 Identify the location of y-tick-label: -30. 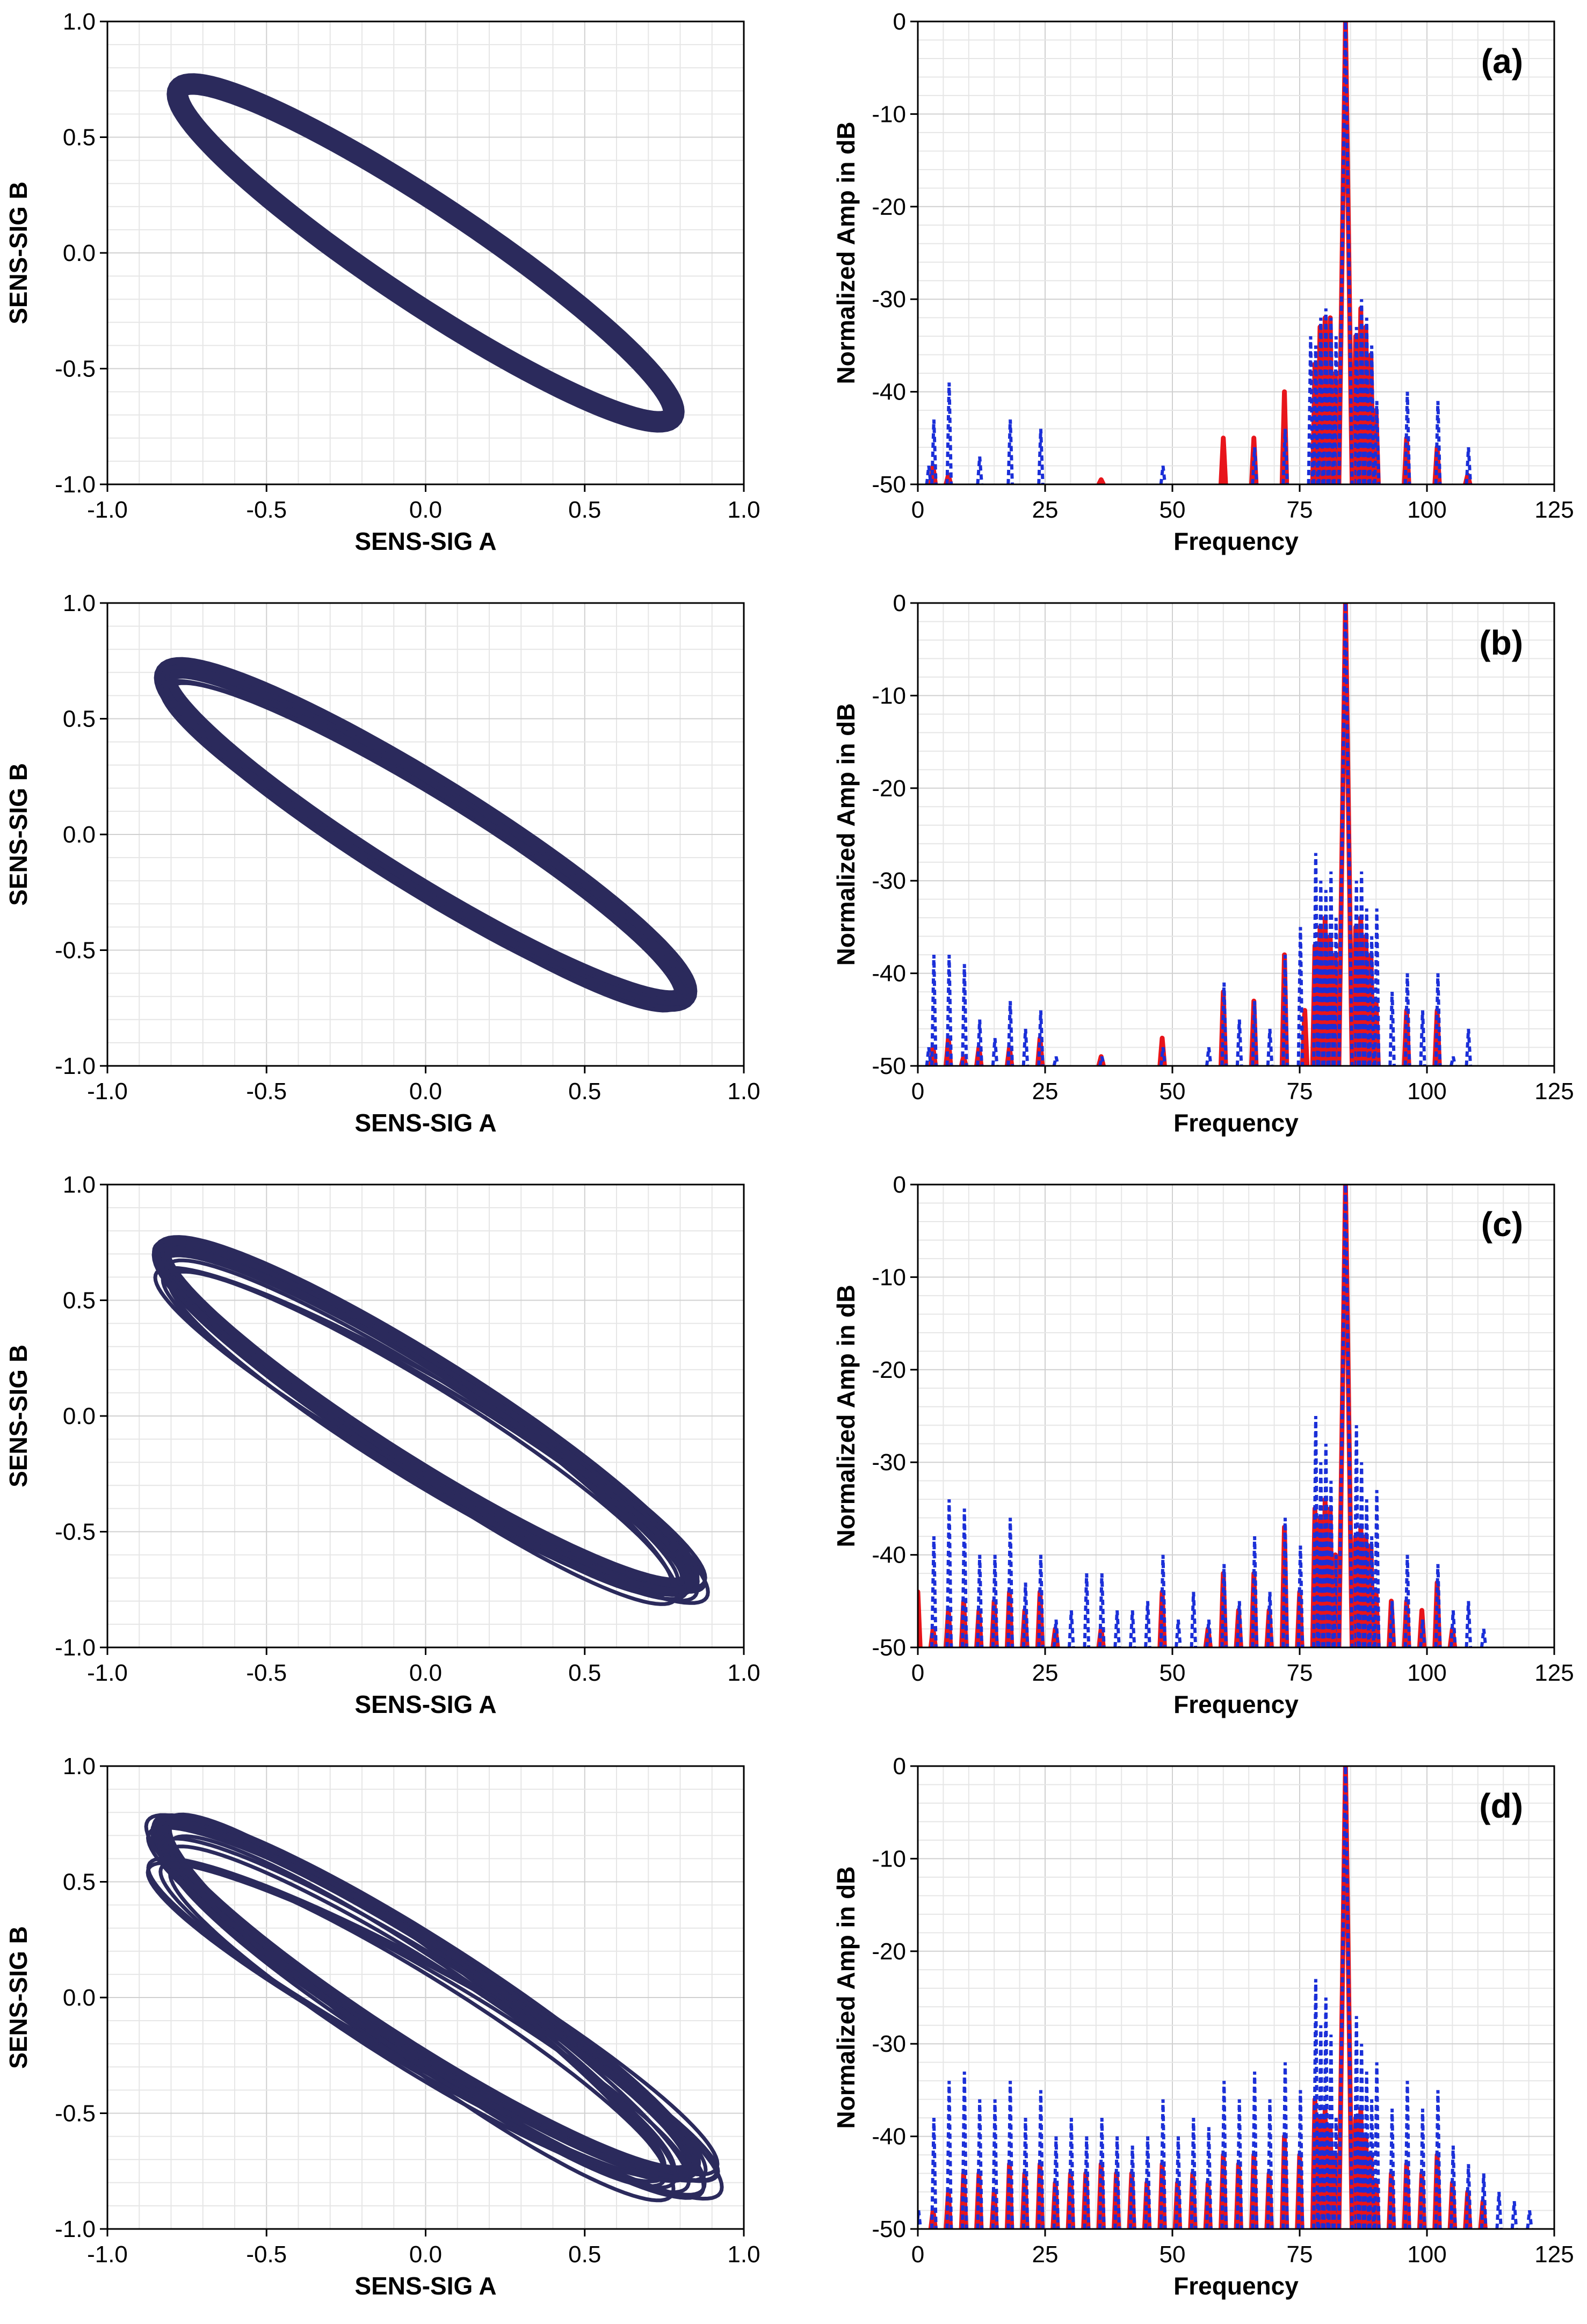
(889, 2044).